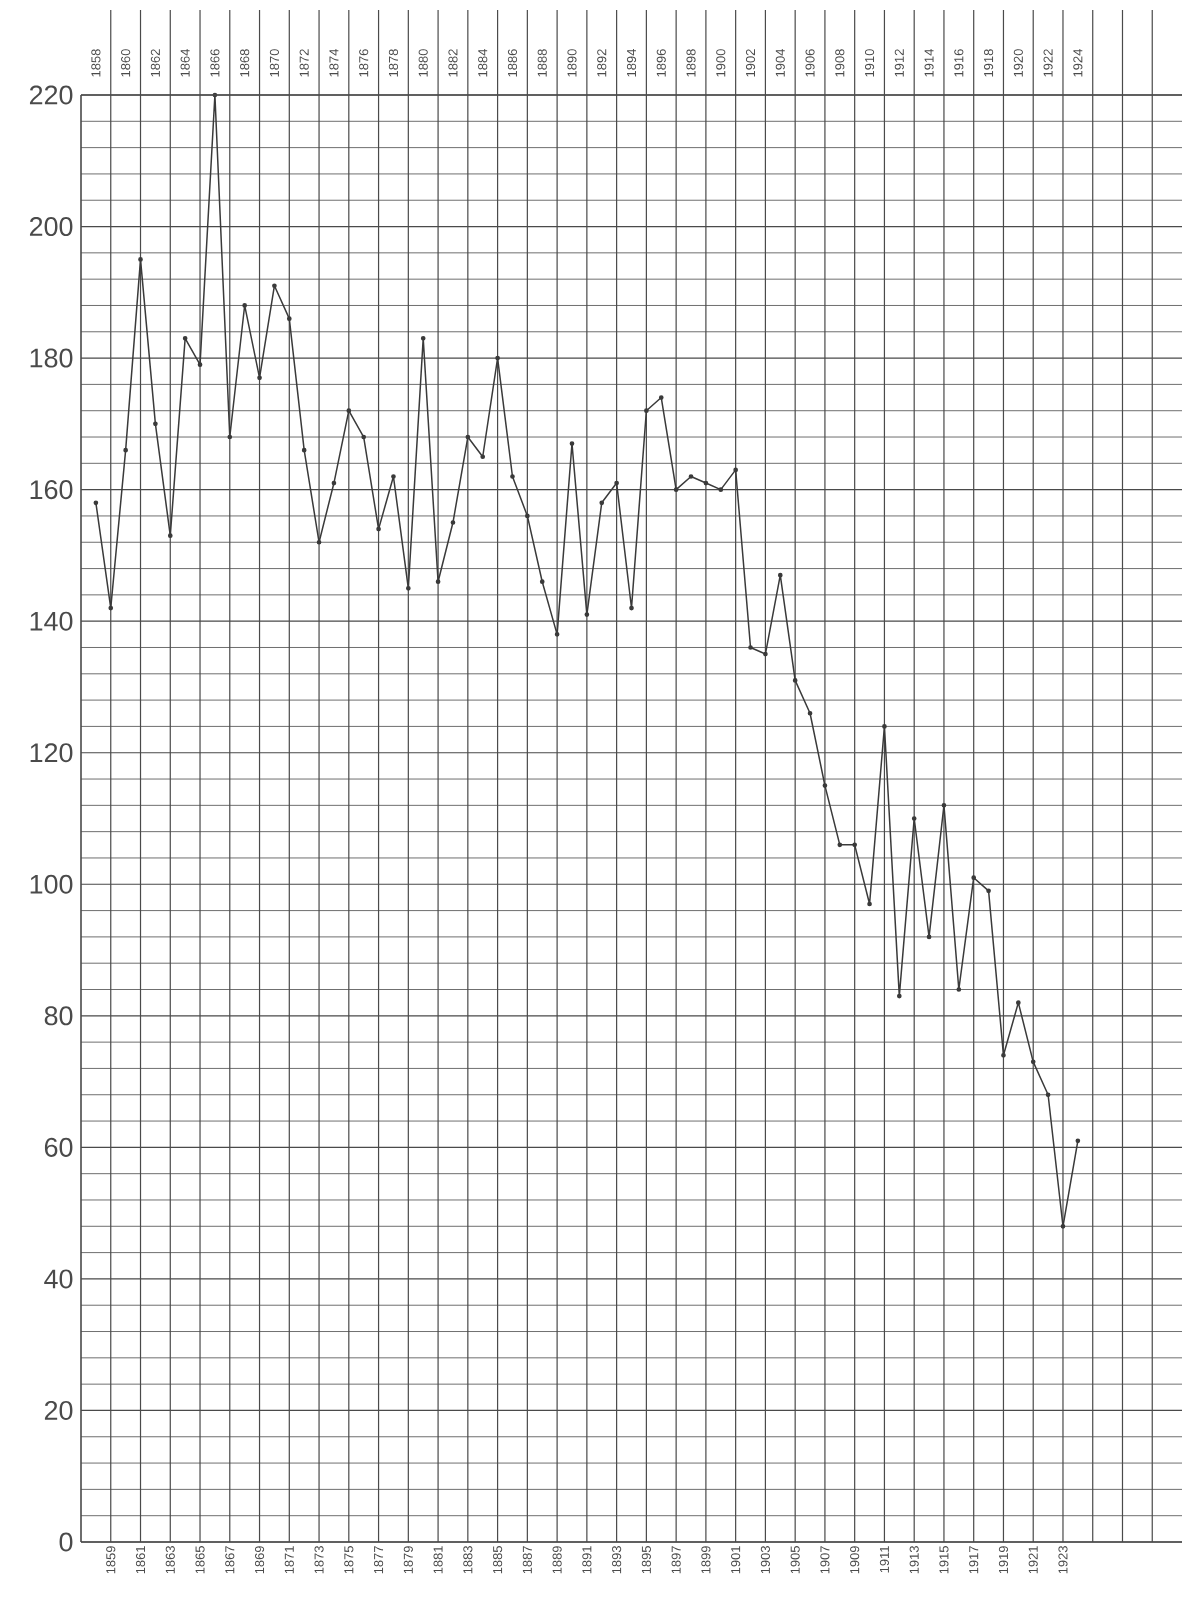 This screenshot has height=1622, width=1182. Describe the element at coordinates (646, 1560) in the screenshot. I see `x-tick-label: 1895` at that location.